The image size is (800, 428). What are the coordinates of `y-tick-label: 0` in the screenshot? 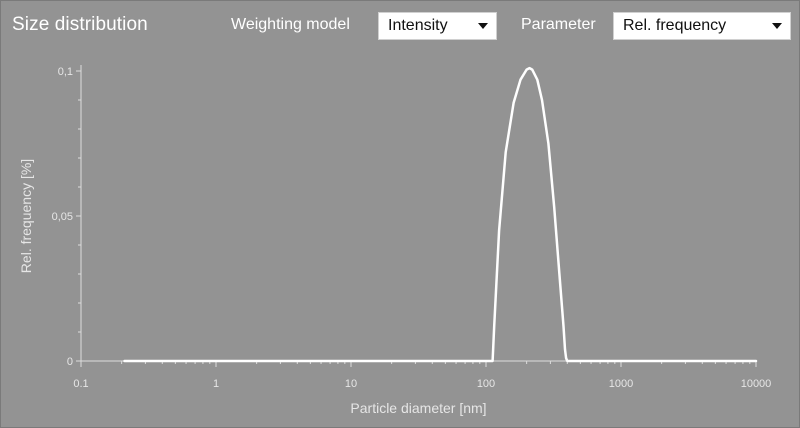 It's located at (70, 362).